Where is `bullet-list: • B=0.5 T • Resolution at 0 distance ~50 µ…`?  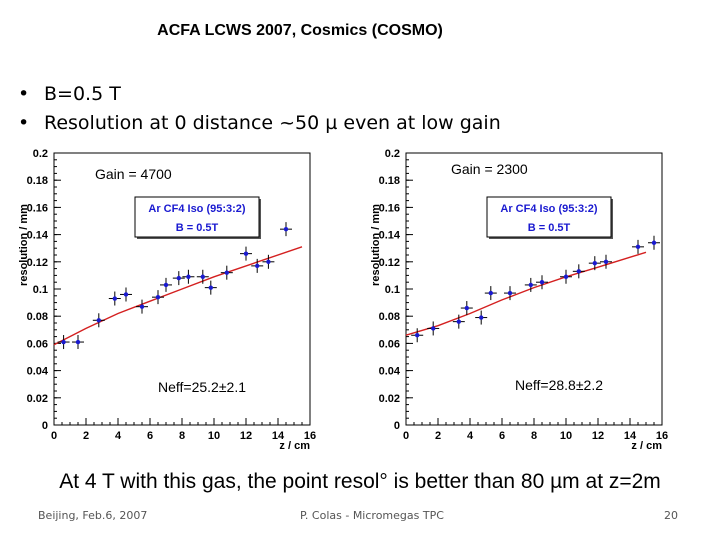 bullet-list: • B=0.5 T • Resolution at 0 distance ~50 µ… is located at coordinates (259, 109).